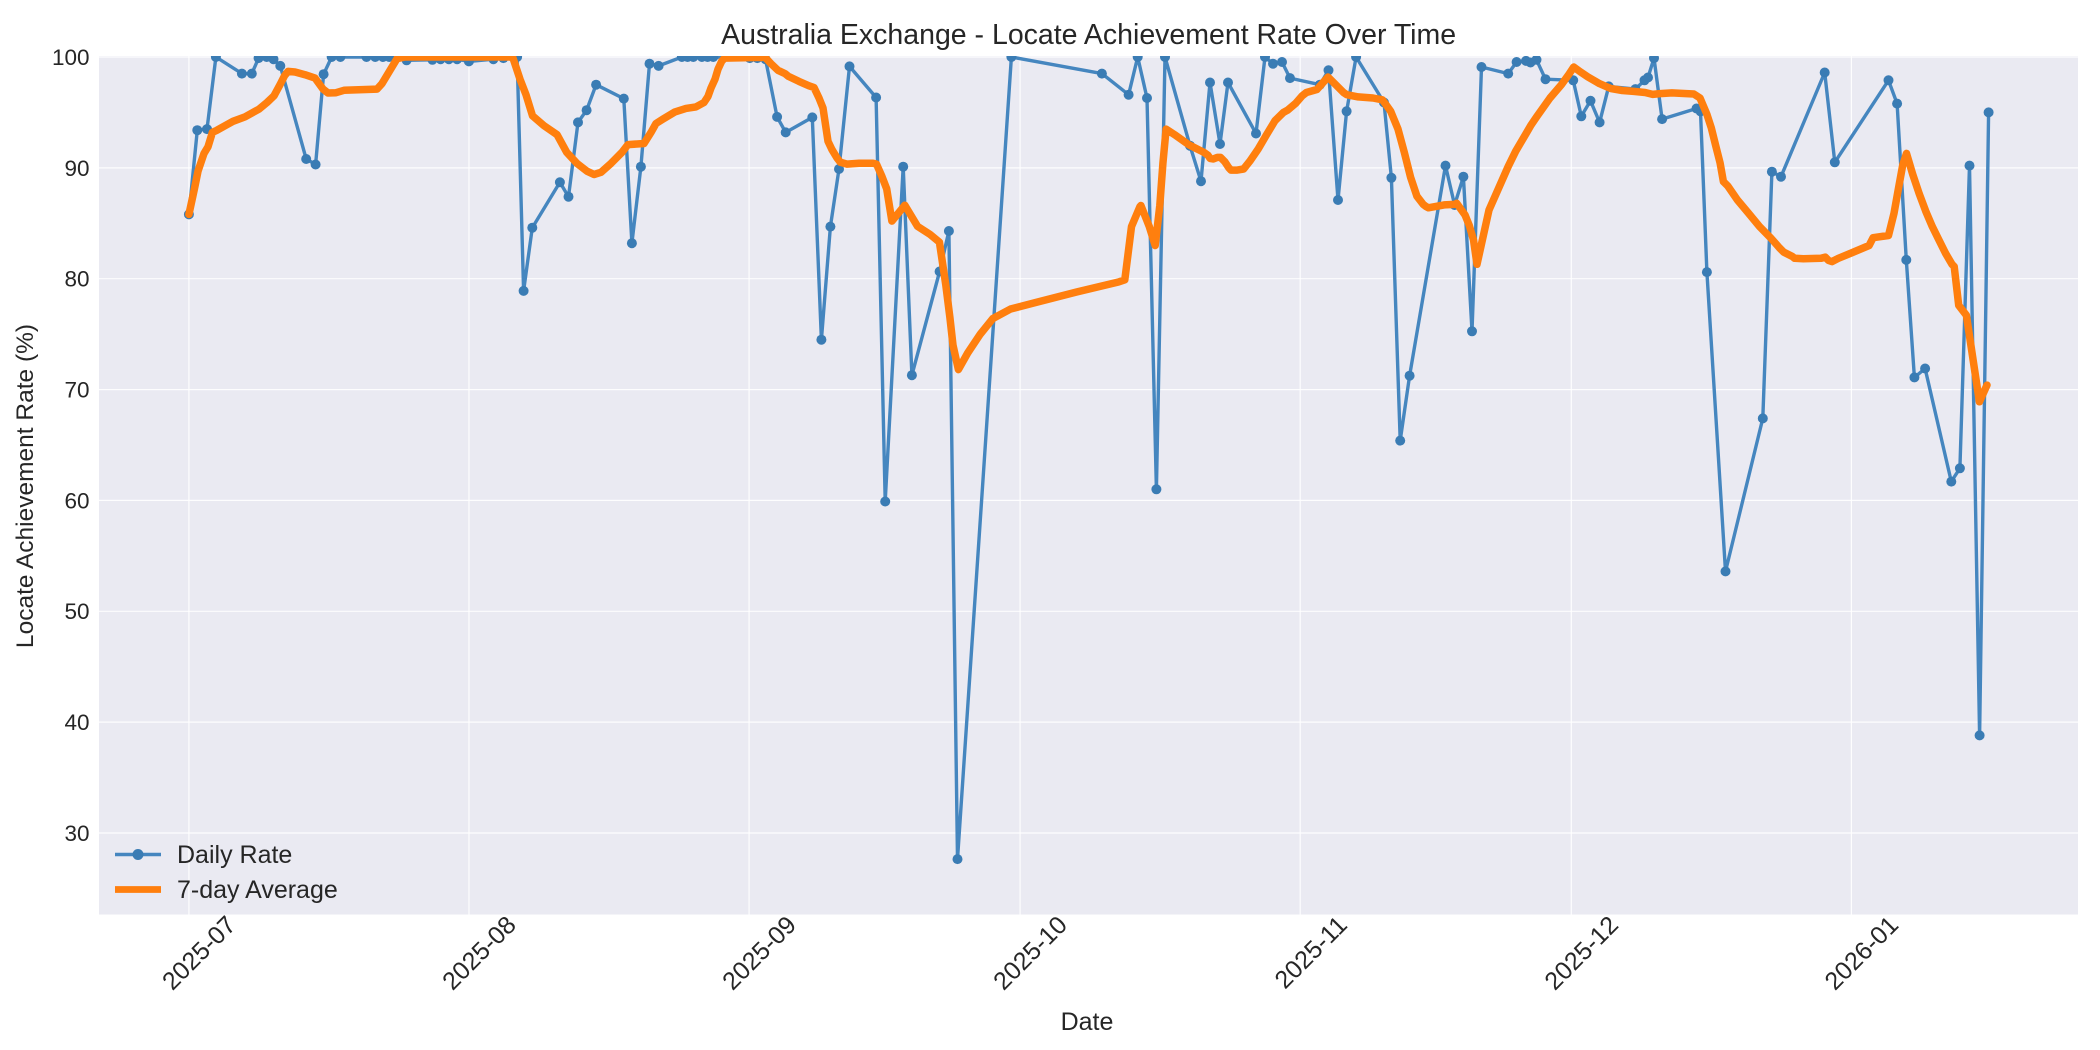 This screenshot has width=2100, height=1050. Describe the element at coordinates (71, 57) in the screenshot. I see `svg-text: 100` at that location.